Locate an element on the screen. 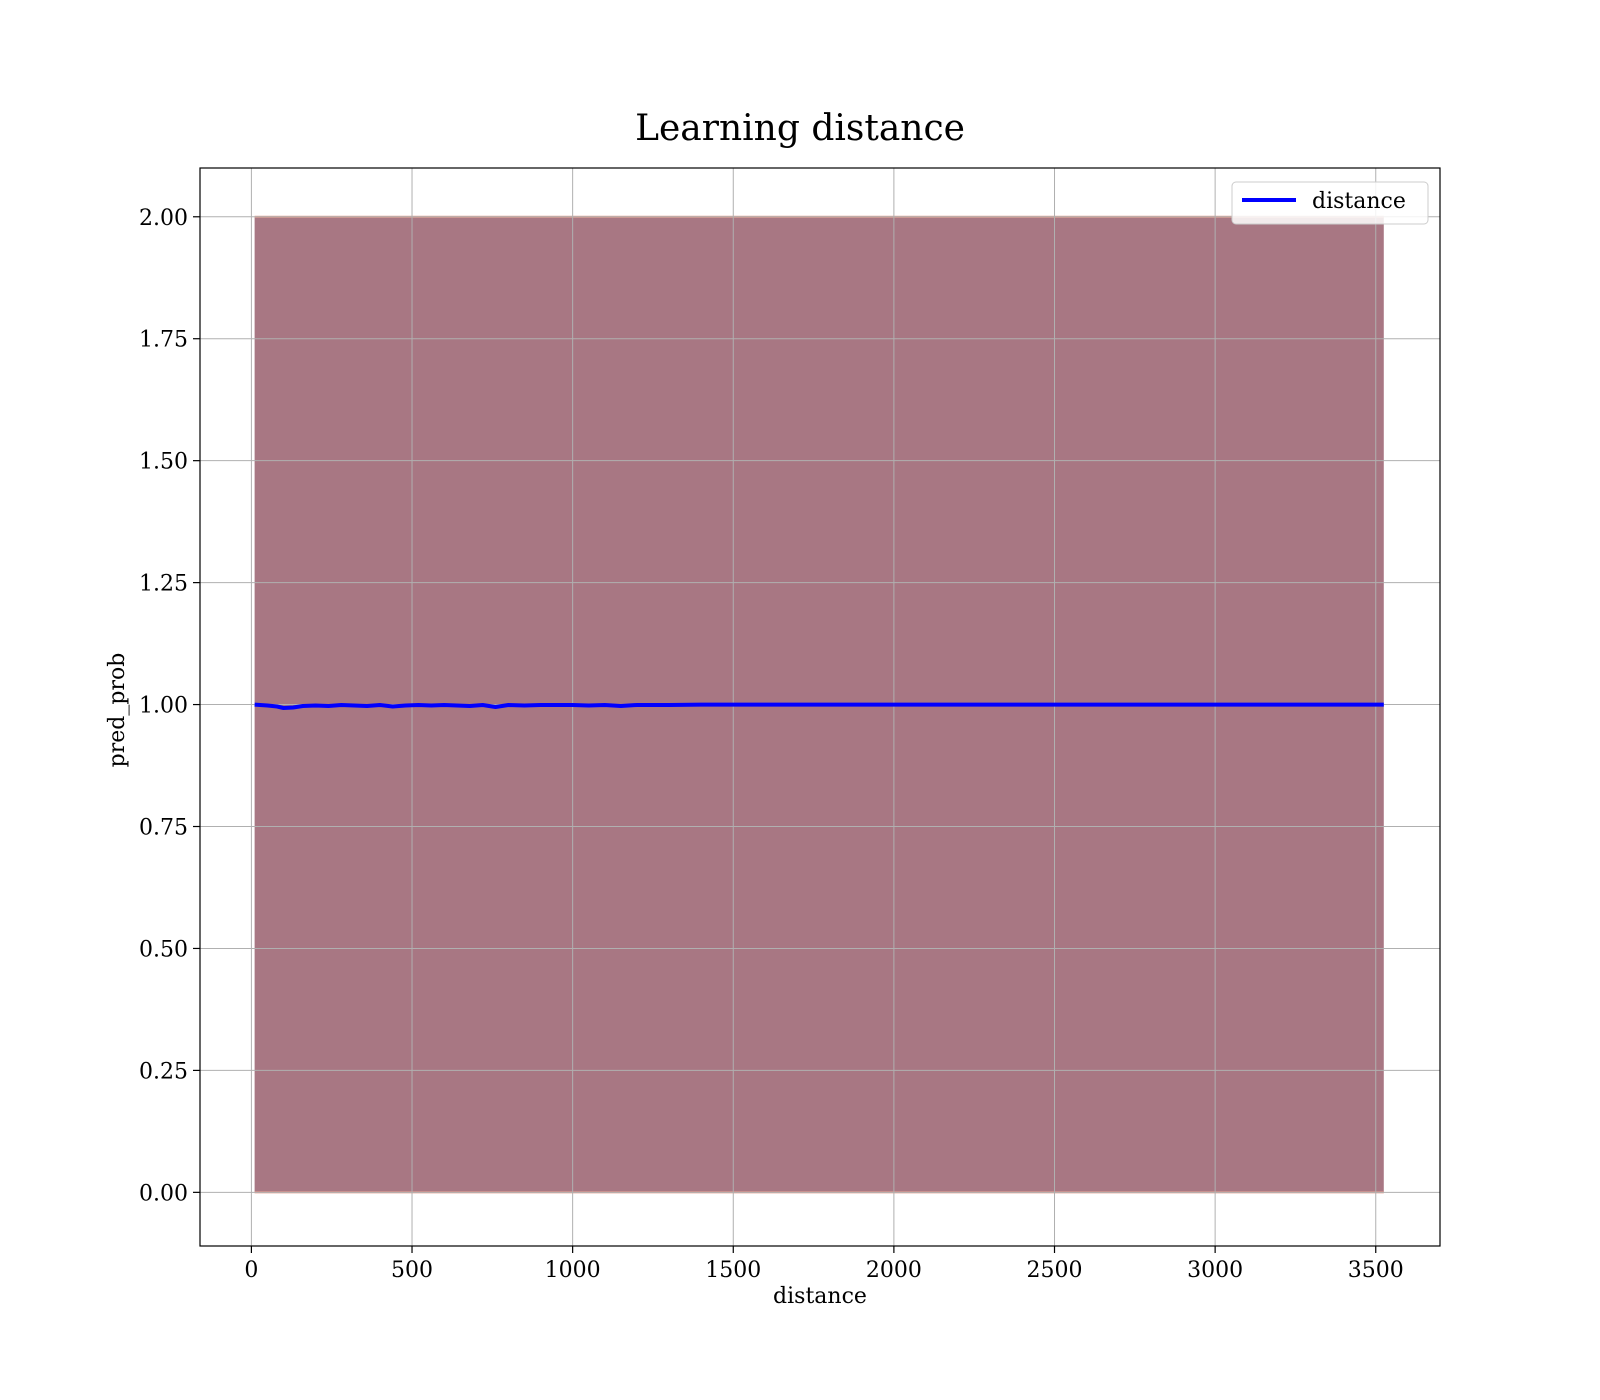 The width and height of the screenshot is (1600, 1400). x-tick-label-7: 3500 is located at coordinates (1376, 1270).